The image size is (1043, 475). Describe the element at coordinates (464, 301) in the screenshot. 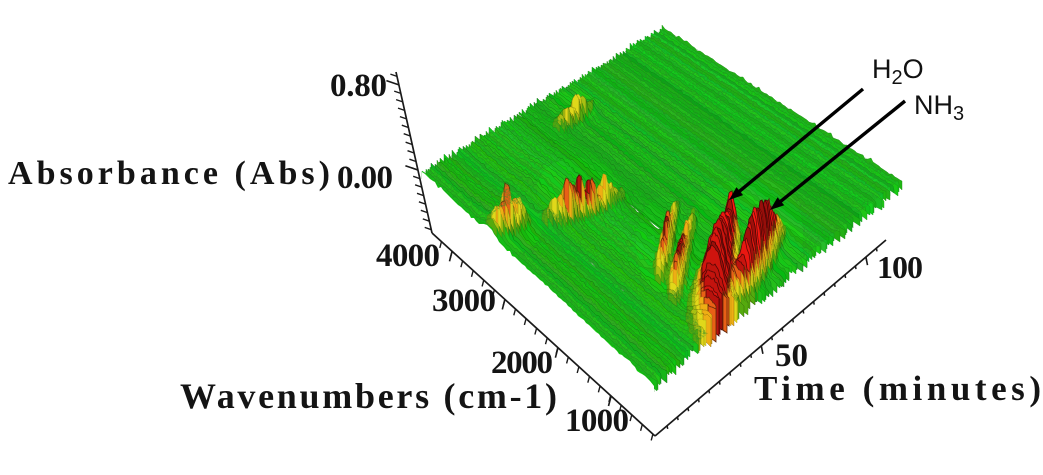

I see `svg-text: 3000` at that location.